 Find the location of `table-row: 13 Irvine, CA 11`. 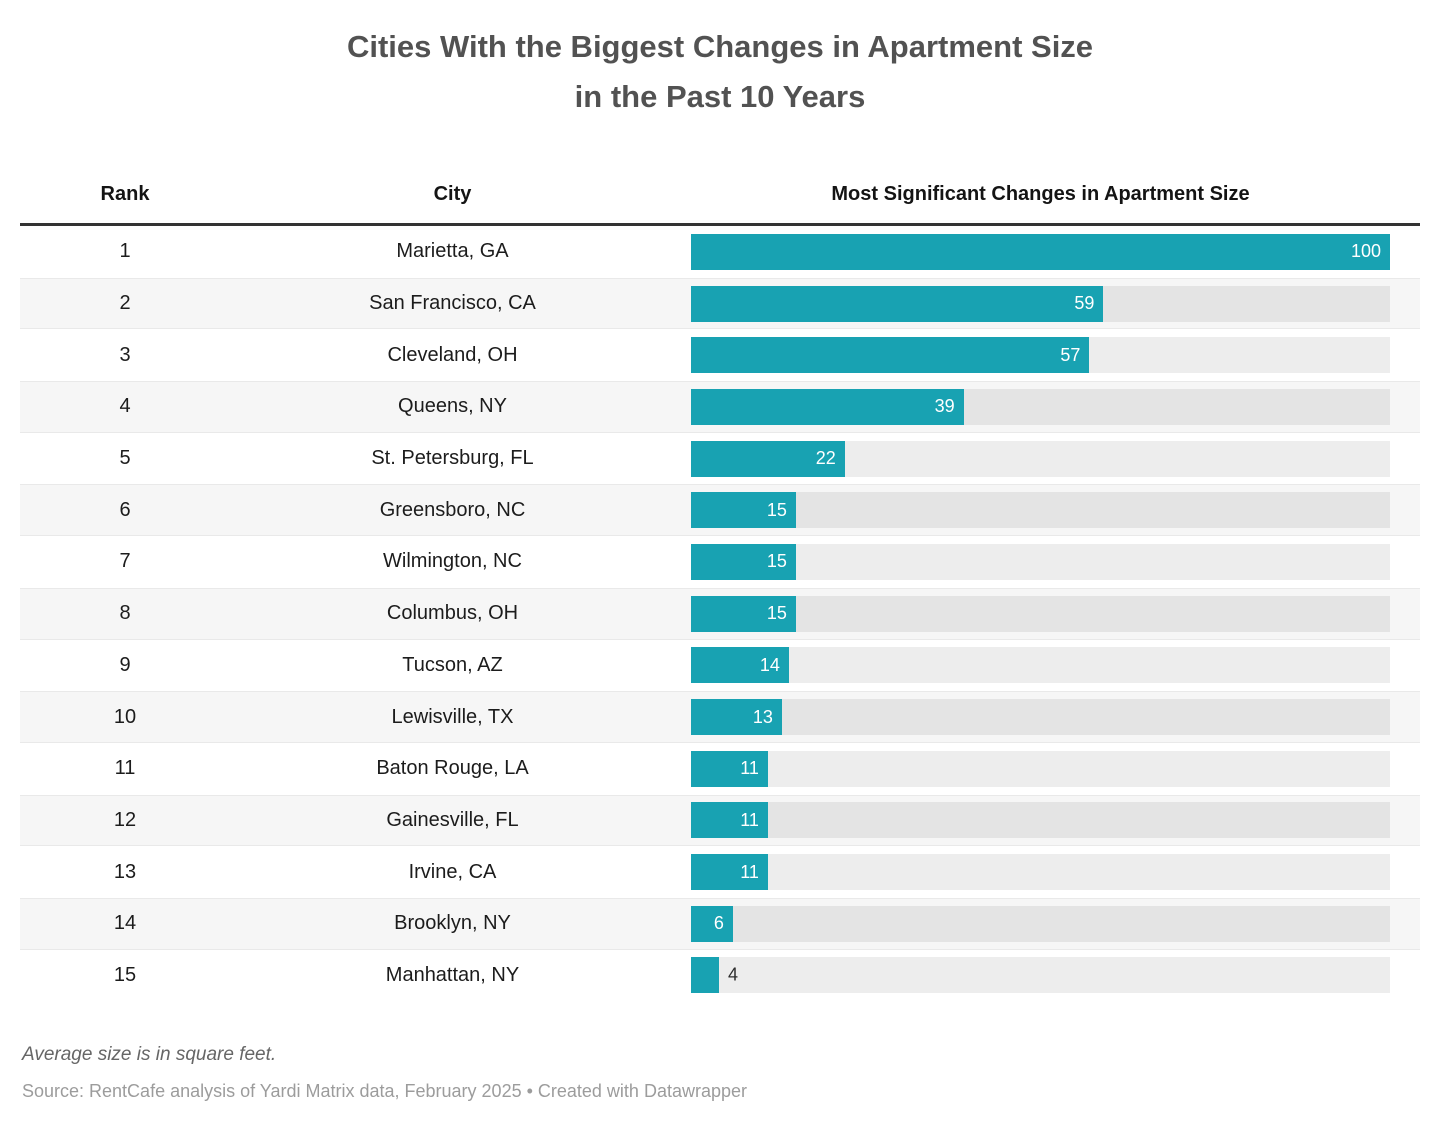

table-row: 13 Irvine, CA 11 is located at coordinates (720, 872).